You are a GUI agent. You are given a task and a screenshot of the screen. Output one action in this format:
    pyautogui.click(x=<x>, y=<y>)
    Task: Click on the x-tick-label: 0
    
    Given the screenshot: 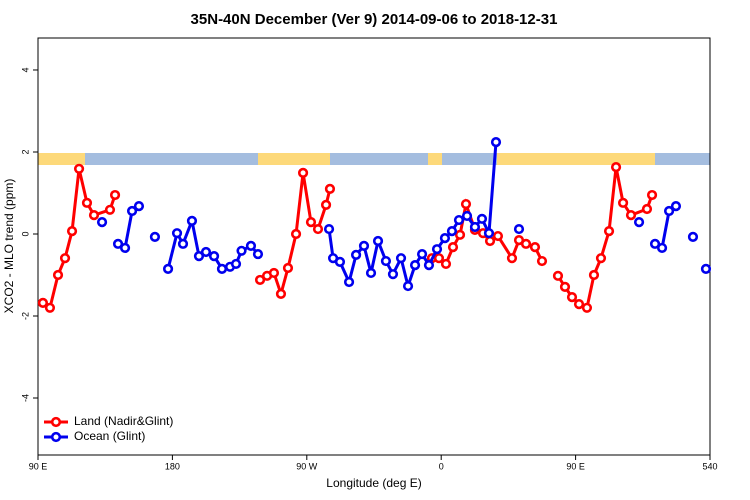 What is the action you would take?
    pyautogui.click(x=441, y=466)
    